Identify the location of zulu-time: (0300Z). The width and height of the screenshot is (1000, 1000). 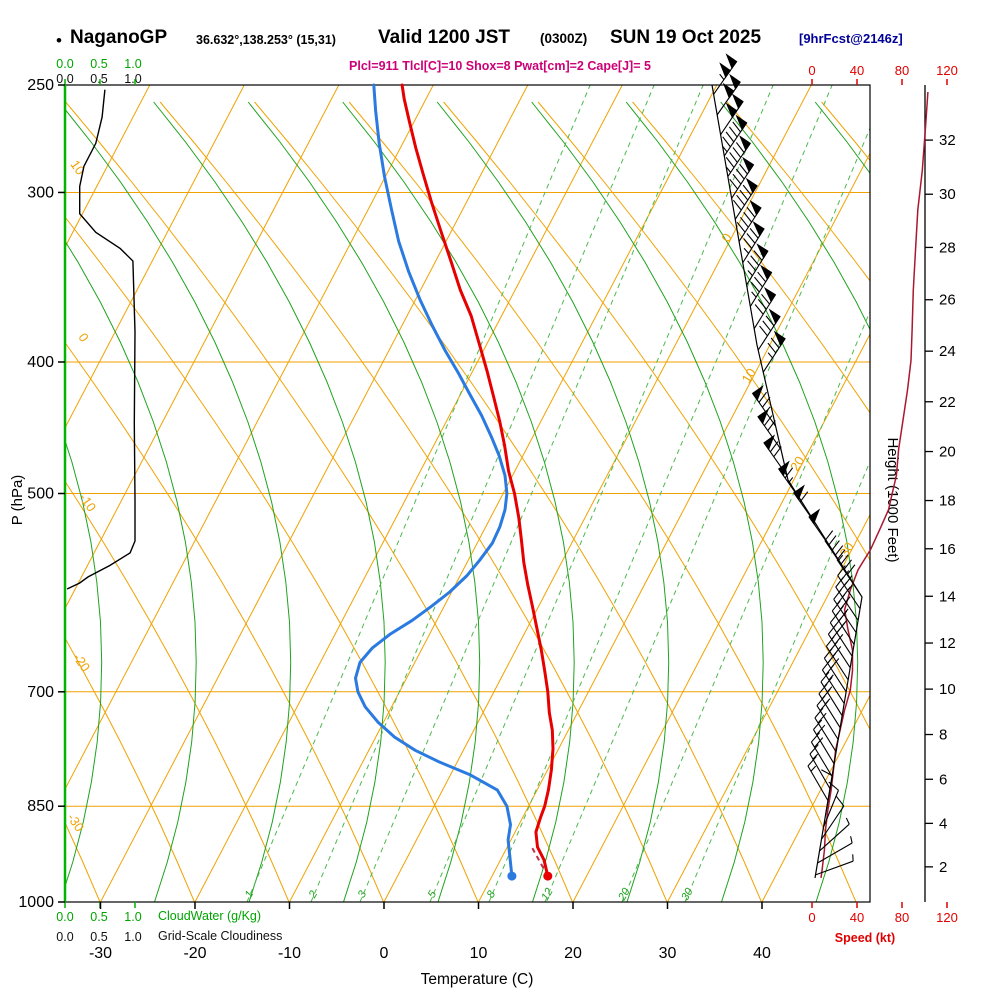
(564, 38).